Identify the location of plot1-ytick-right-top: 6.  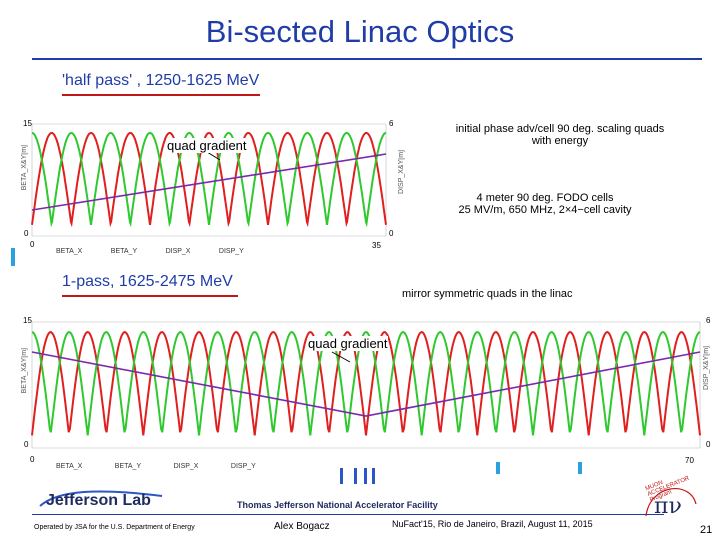
(391, 123).